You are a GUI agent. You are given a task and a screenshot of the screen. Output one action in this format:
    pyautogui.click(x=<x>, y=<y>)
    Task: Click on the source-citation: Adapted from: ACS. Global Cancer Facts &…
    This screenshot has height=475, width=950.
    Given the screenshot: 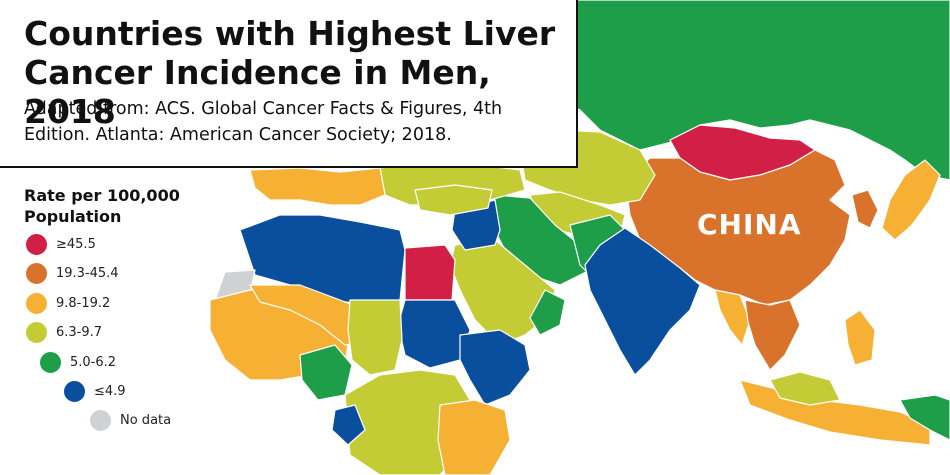 What is the action you would take?
    pyautogui.click(x=263, y=122)
    